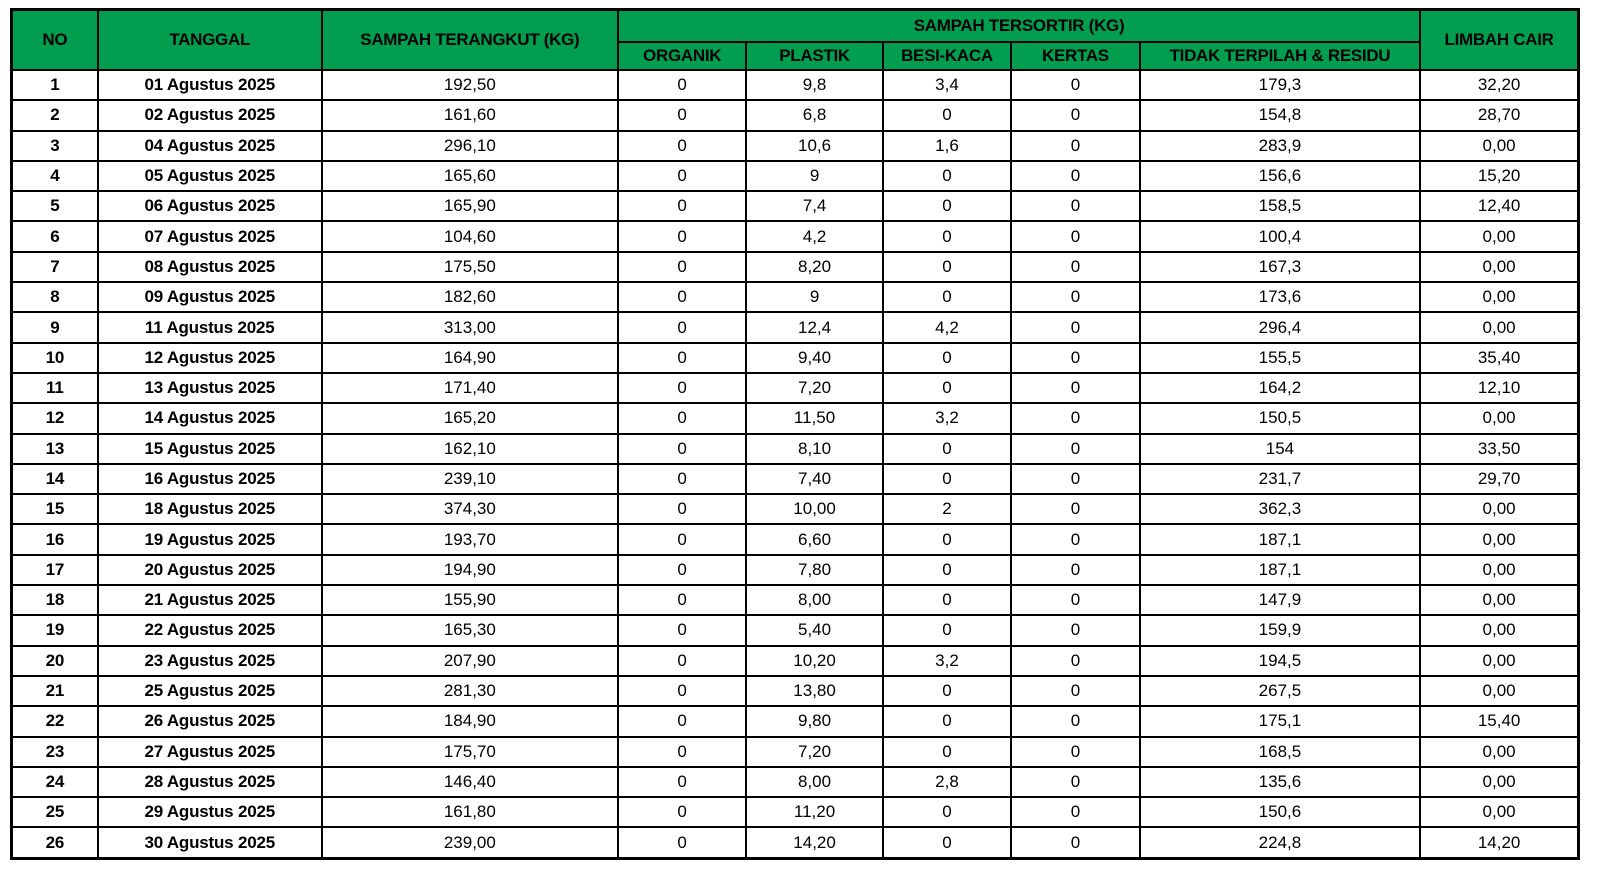 This screenshot has width=1600, height=871. What do you see at coordinates (54, 267) in the screenshot?
I see `cell-no: 7` at bounding box center [54, 267].